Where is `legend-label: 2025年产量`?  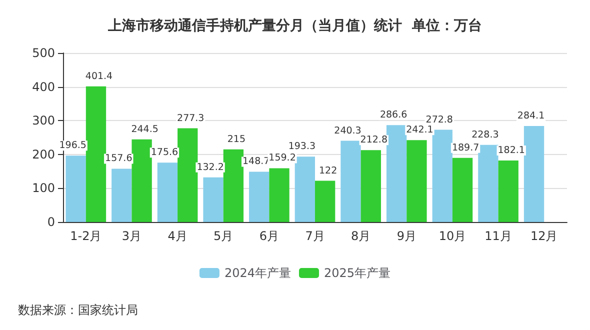 legend-label: 2025年产量 is located at coordinates (357, 273).